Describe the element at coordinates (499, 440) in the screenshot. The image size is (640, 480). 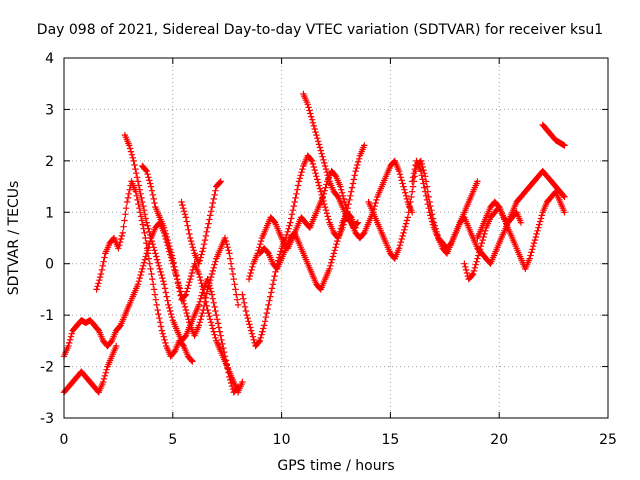
I see `x-tick-label: 20` at that location.